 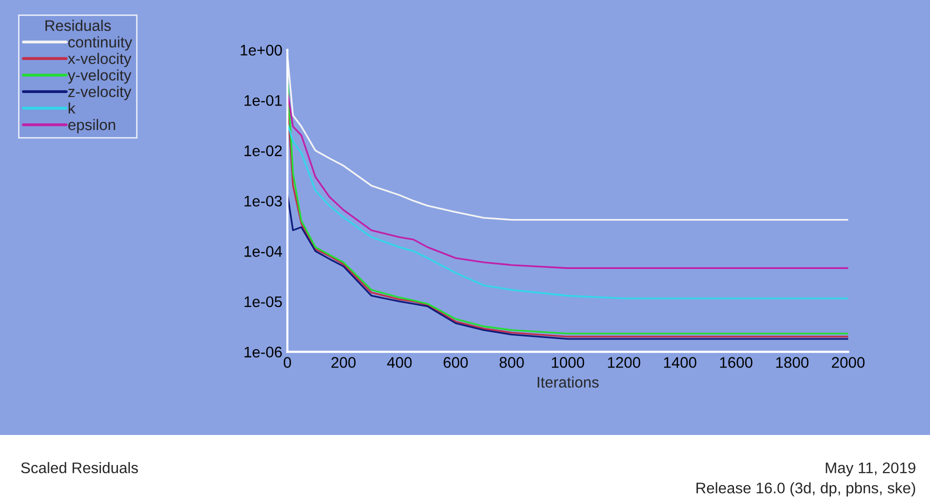 I want to click on legend-label: x-velocity, so click(x=100, y=60).